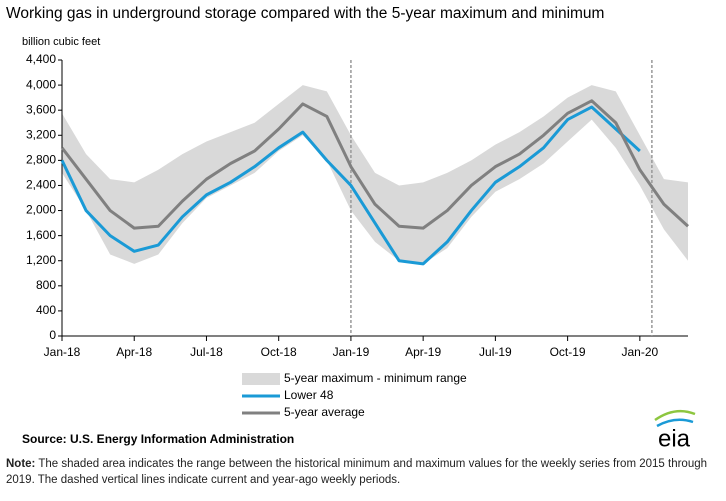 This screenshot has height=501, width=726. Describe the element at coordinates (495, 352) in the screenshot. I see `x-tick-label: Jul-19` at that location.